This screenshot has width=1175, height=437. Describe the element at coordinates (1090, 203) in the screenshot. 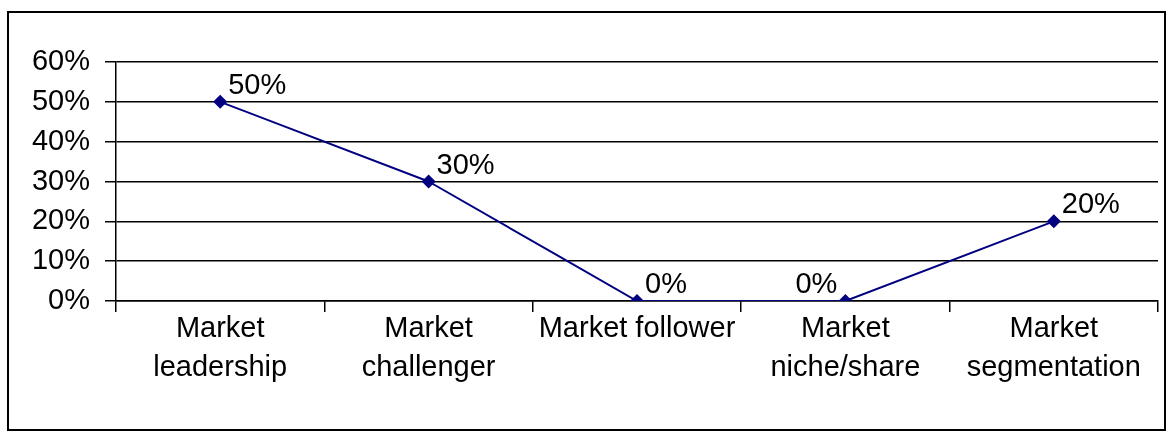

I see `data-label: 20%` at that location.